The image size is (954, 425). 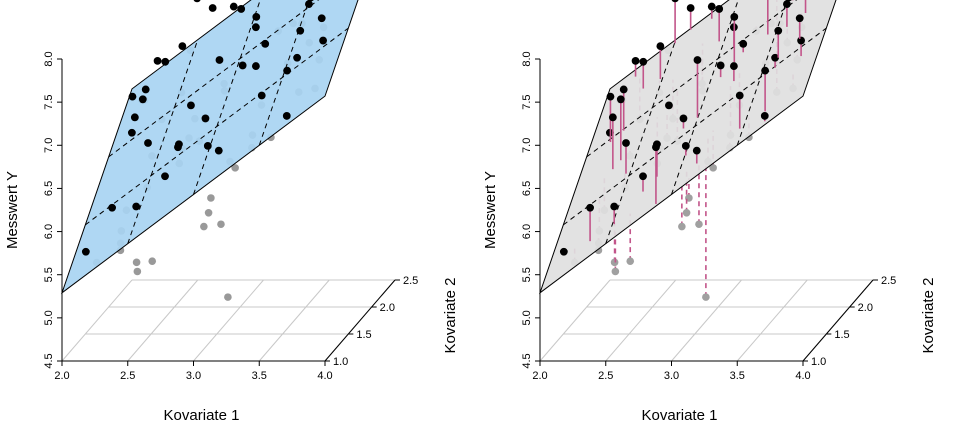 I want to click on x-tick-label: 4.0, so click(x=324, y=376).